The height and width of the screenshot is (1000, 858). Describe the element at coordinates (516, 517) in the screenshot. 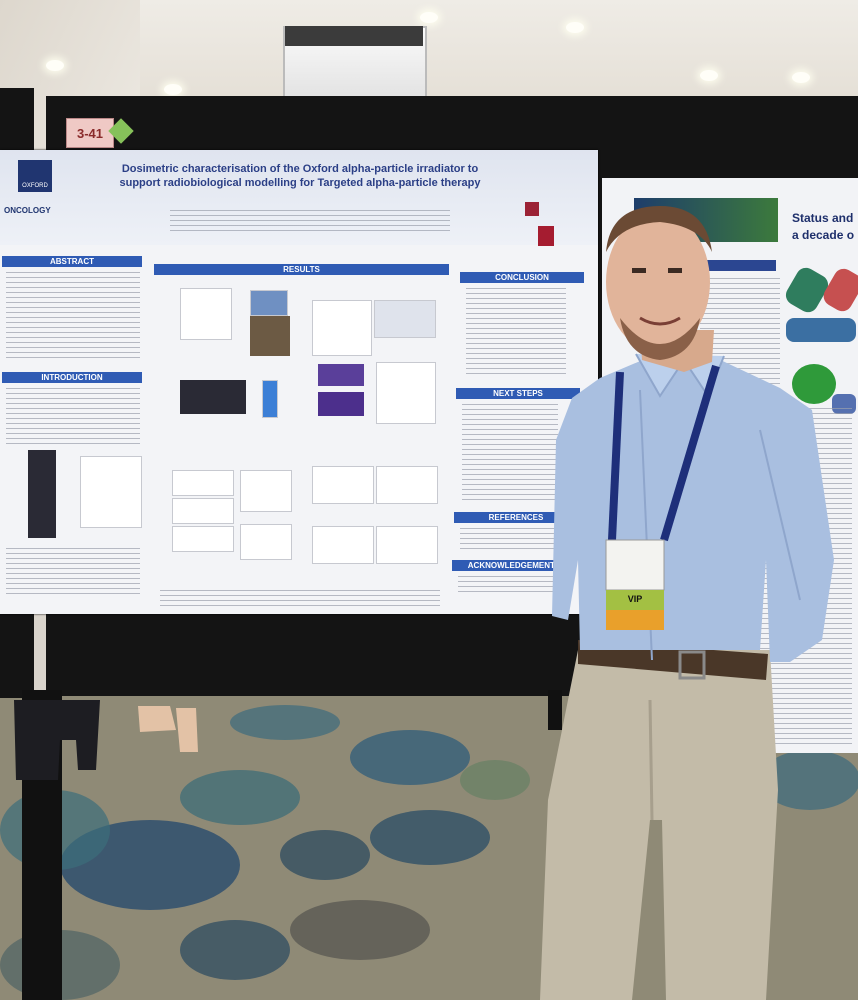

I see `section-references: REFERENCES` at that location.